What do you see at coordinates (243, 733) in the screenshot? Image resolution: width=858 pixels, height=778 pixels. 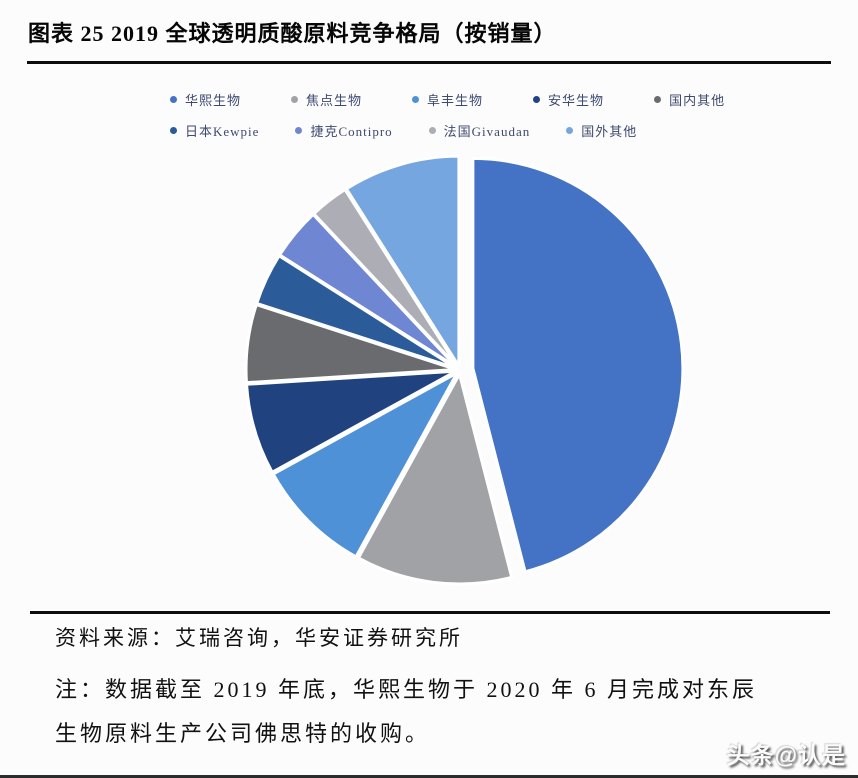 I see `note-text-line2: 生物原料生产公司佛思特的收购。` at bounding box center [243, 733].